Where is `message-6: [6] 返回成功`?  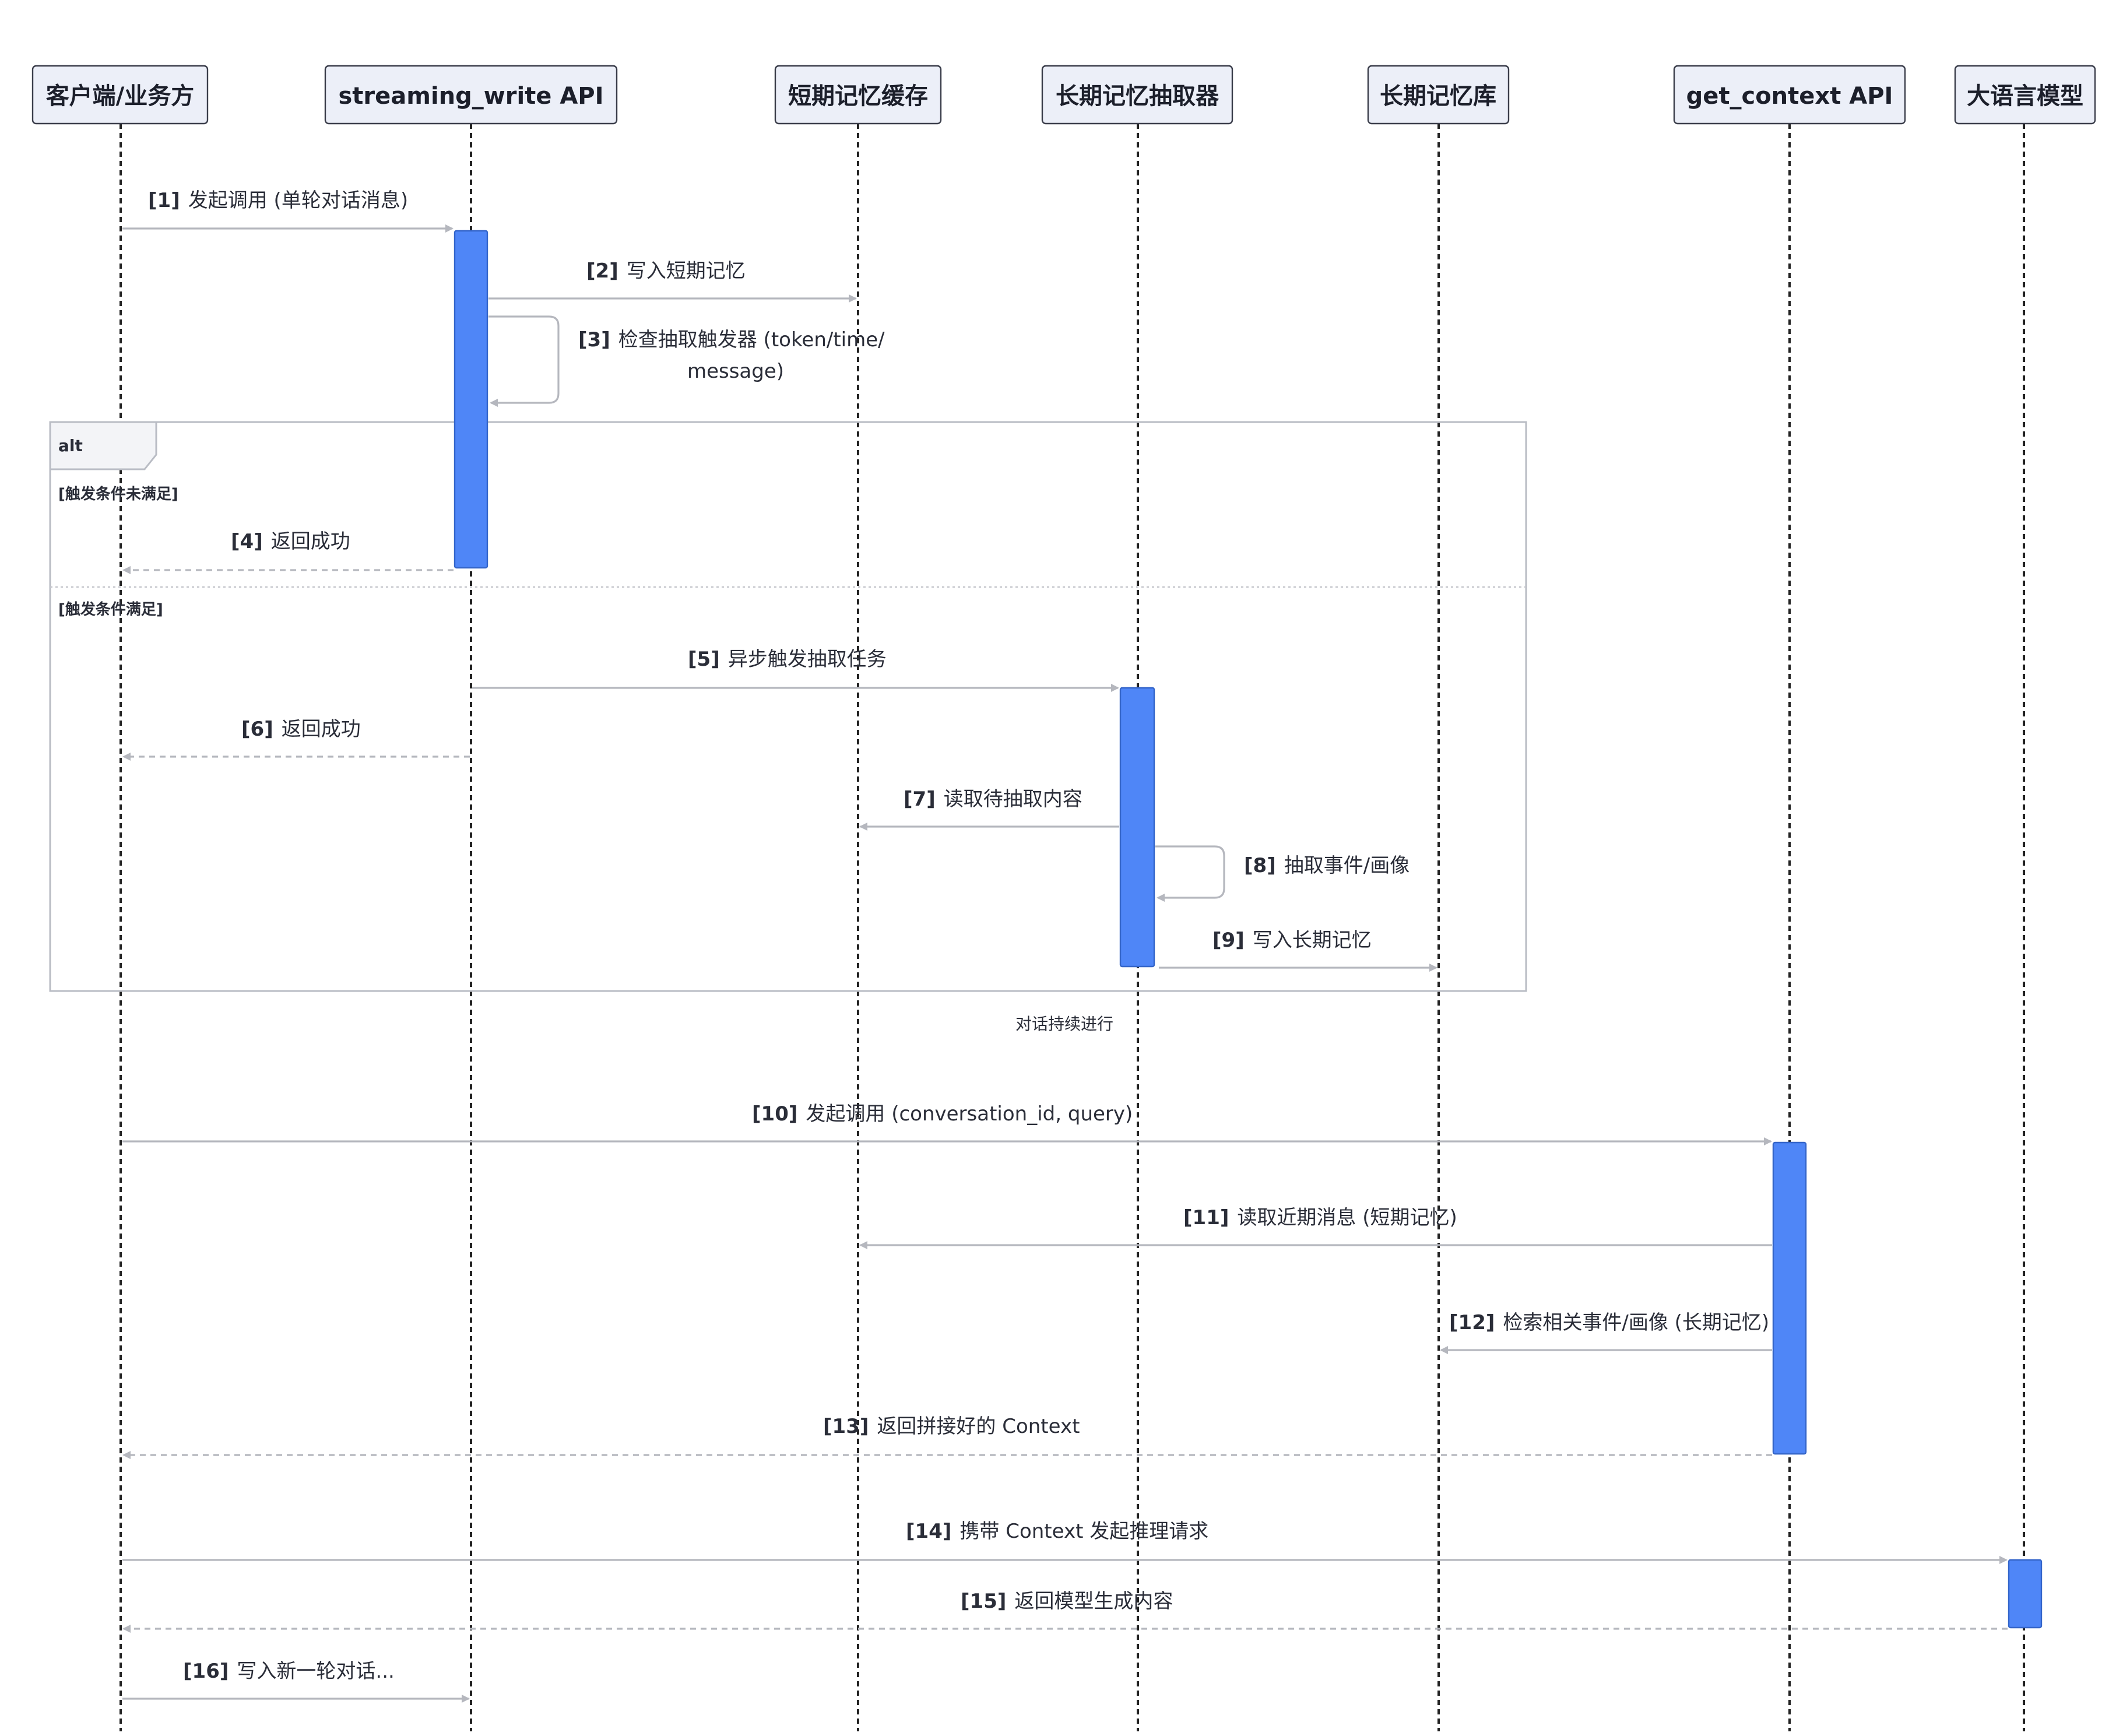
message-6: [6] 返回成功 is located at coordinates (296, 740).